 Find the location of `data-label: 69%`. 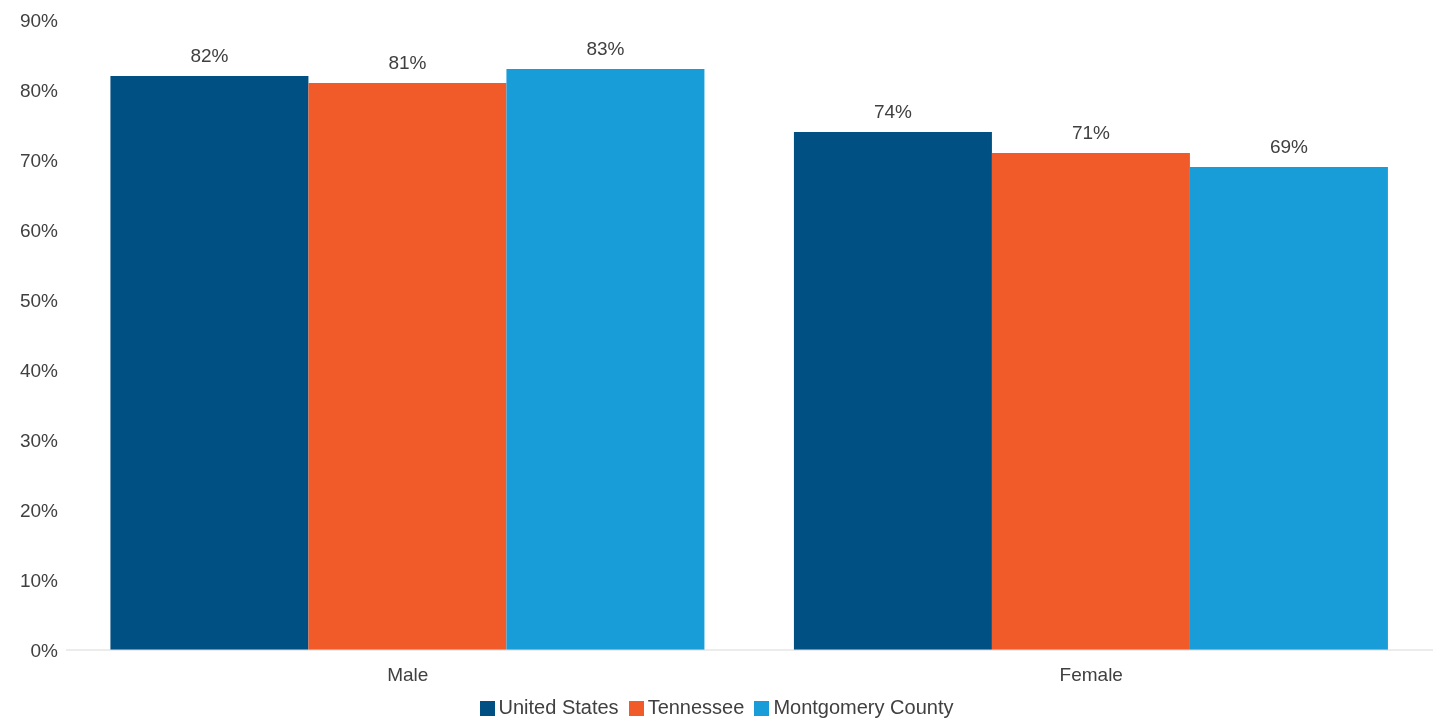

data-label: 69% is located at coordinates (1289, 146).